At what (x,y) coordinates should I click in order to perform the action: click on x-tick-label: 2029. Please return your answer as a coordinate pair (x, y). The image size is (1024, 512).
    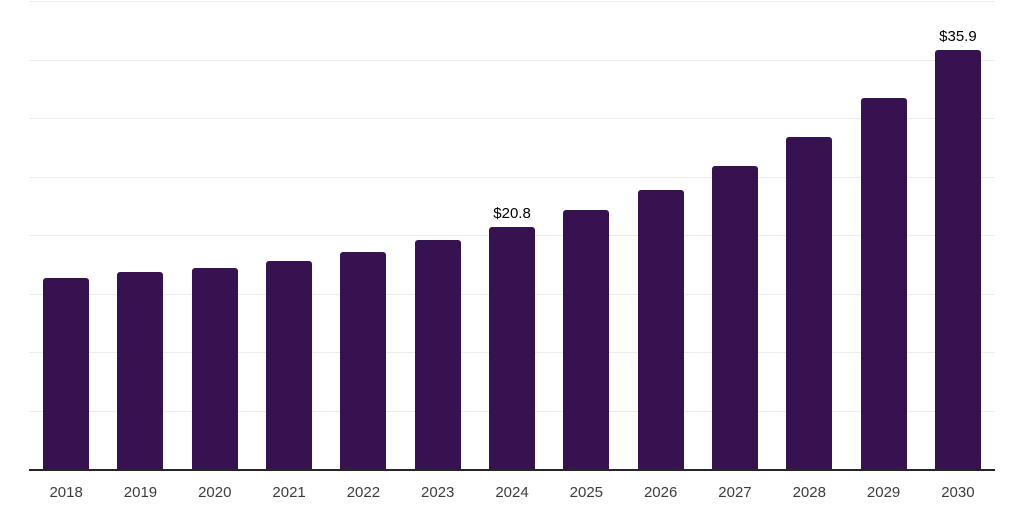
    Looking at the image, I should click on (883, 492).